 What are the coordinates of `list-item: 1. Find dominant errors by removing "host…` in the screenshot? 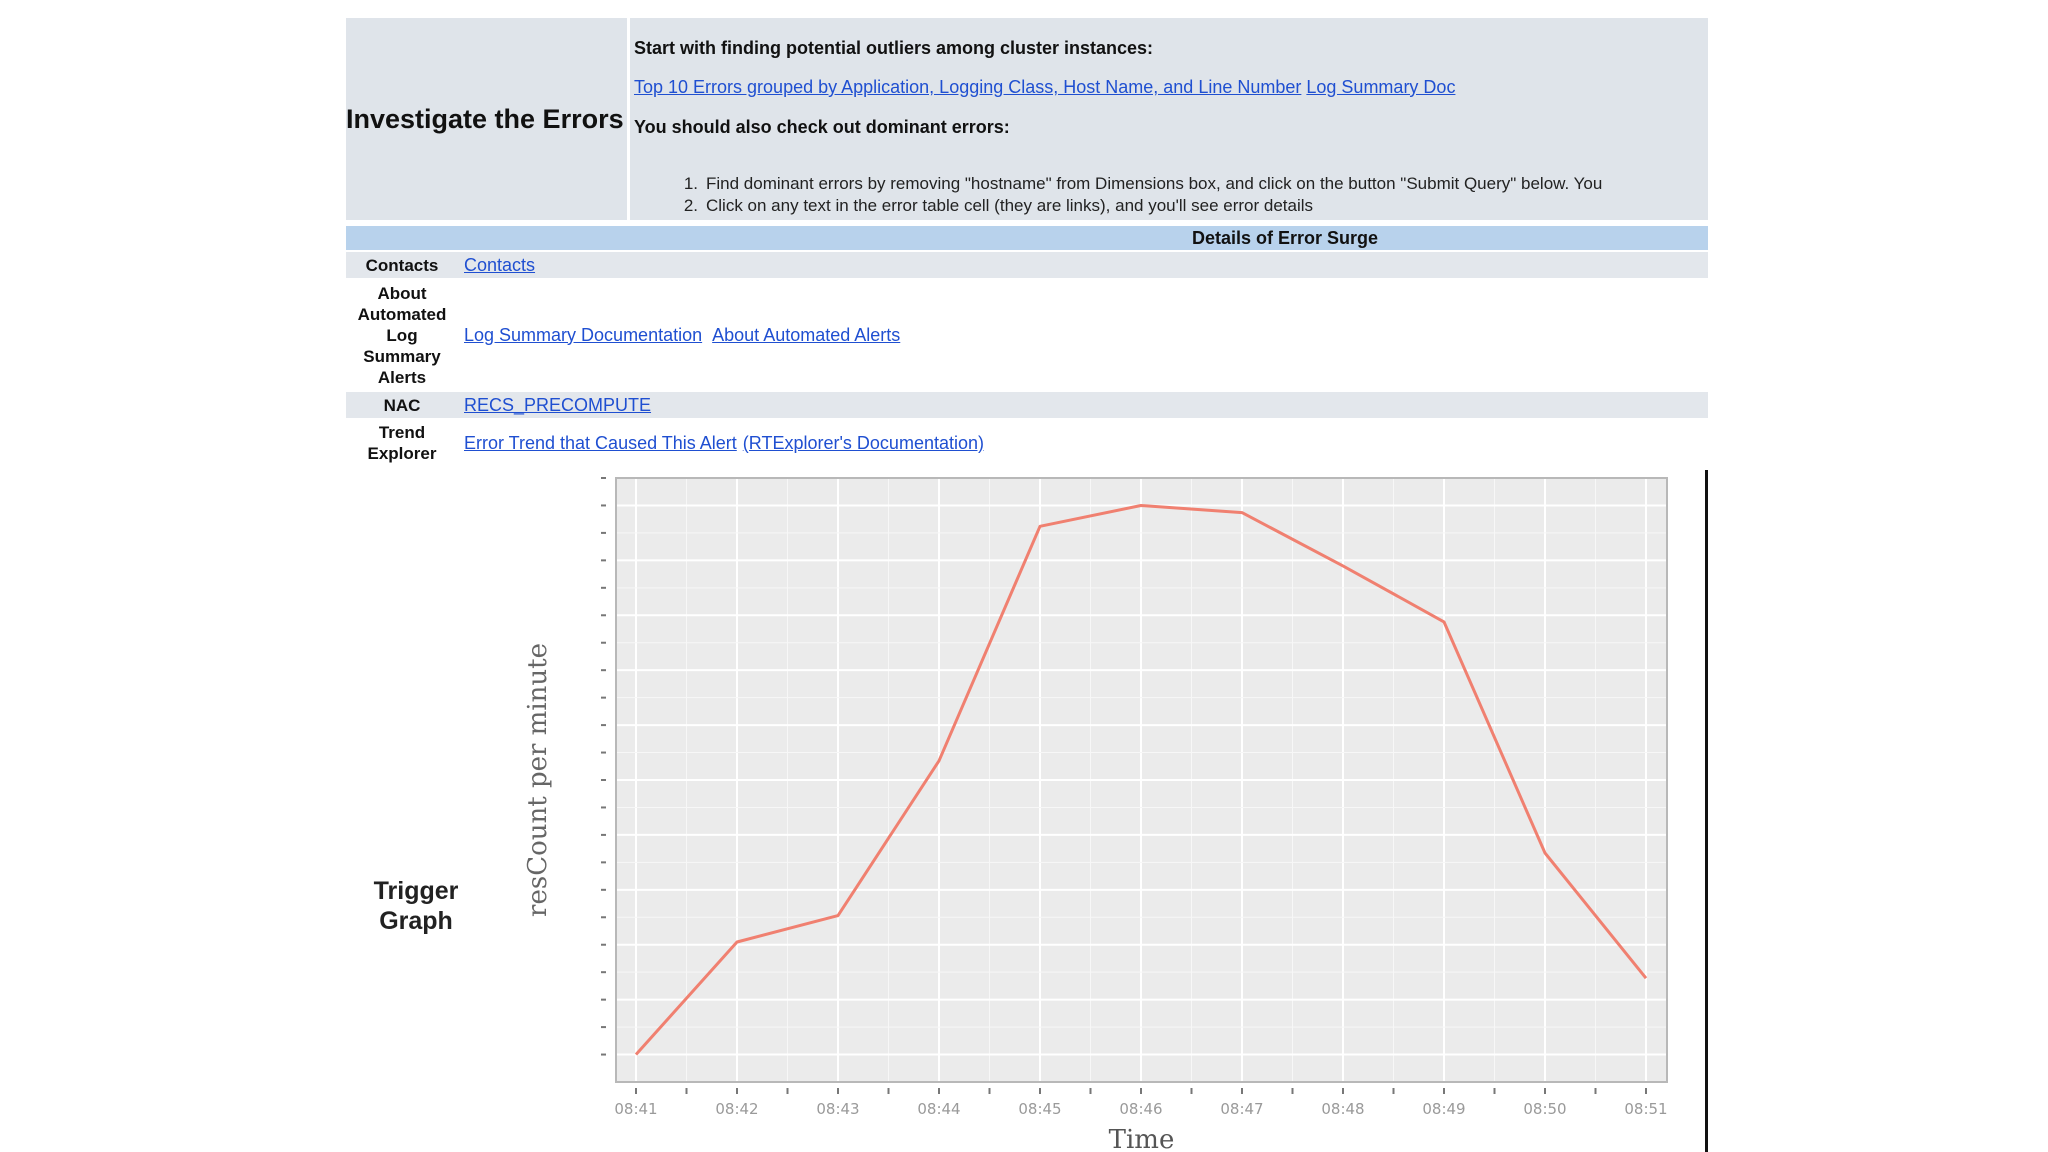 It's located at (1143, 183).